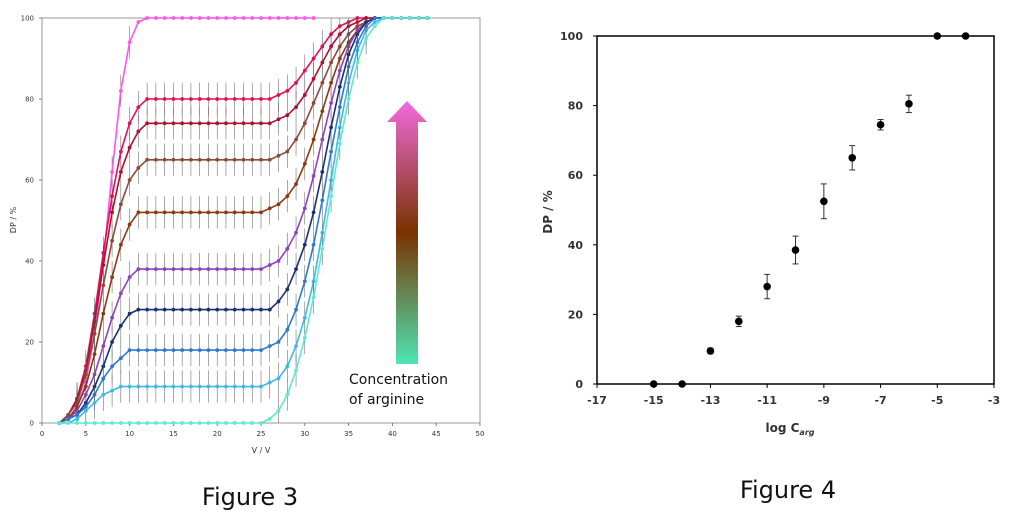 This screenshot has width=1024, height=531. Describe the element at coordinates (710, 400) in the screenshot. I see `x-tick-label: -13` at that location.